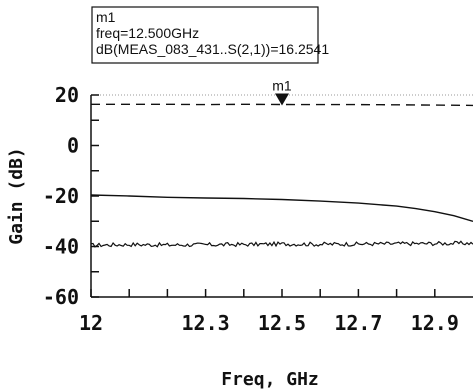 Image resolution: width=473 pixels, height=390 pixels. What do you see at coordinates (435, 323) in the screenshot?
I see `x-tick-label: 12.9` at bounding box center [435, 323].